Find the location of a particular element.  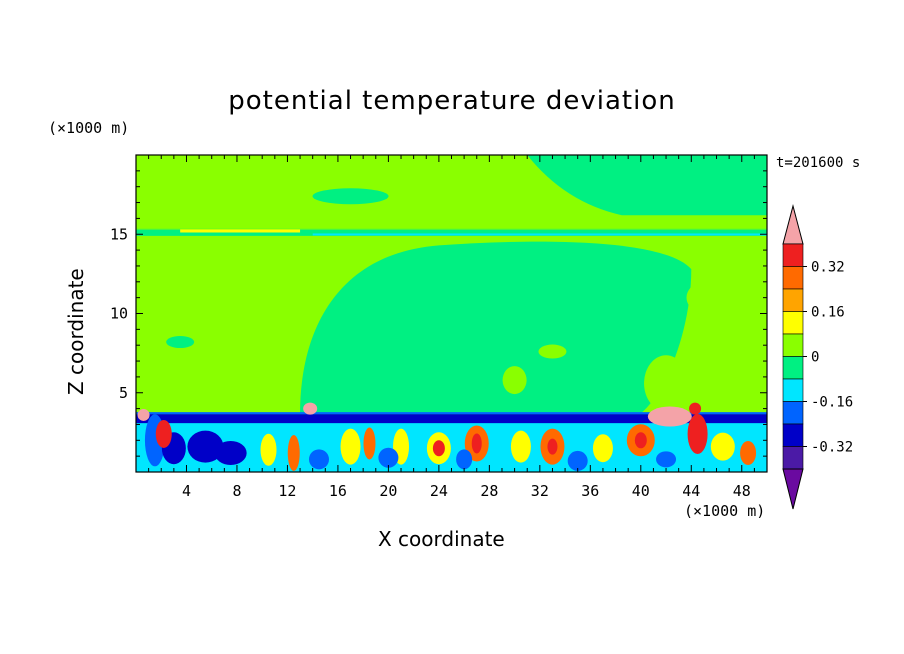

colorbar-label: -0.32 is located at coordinates (832, 448).